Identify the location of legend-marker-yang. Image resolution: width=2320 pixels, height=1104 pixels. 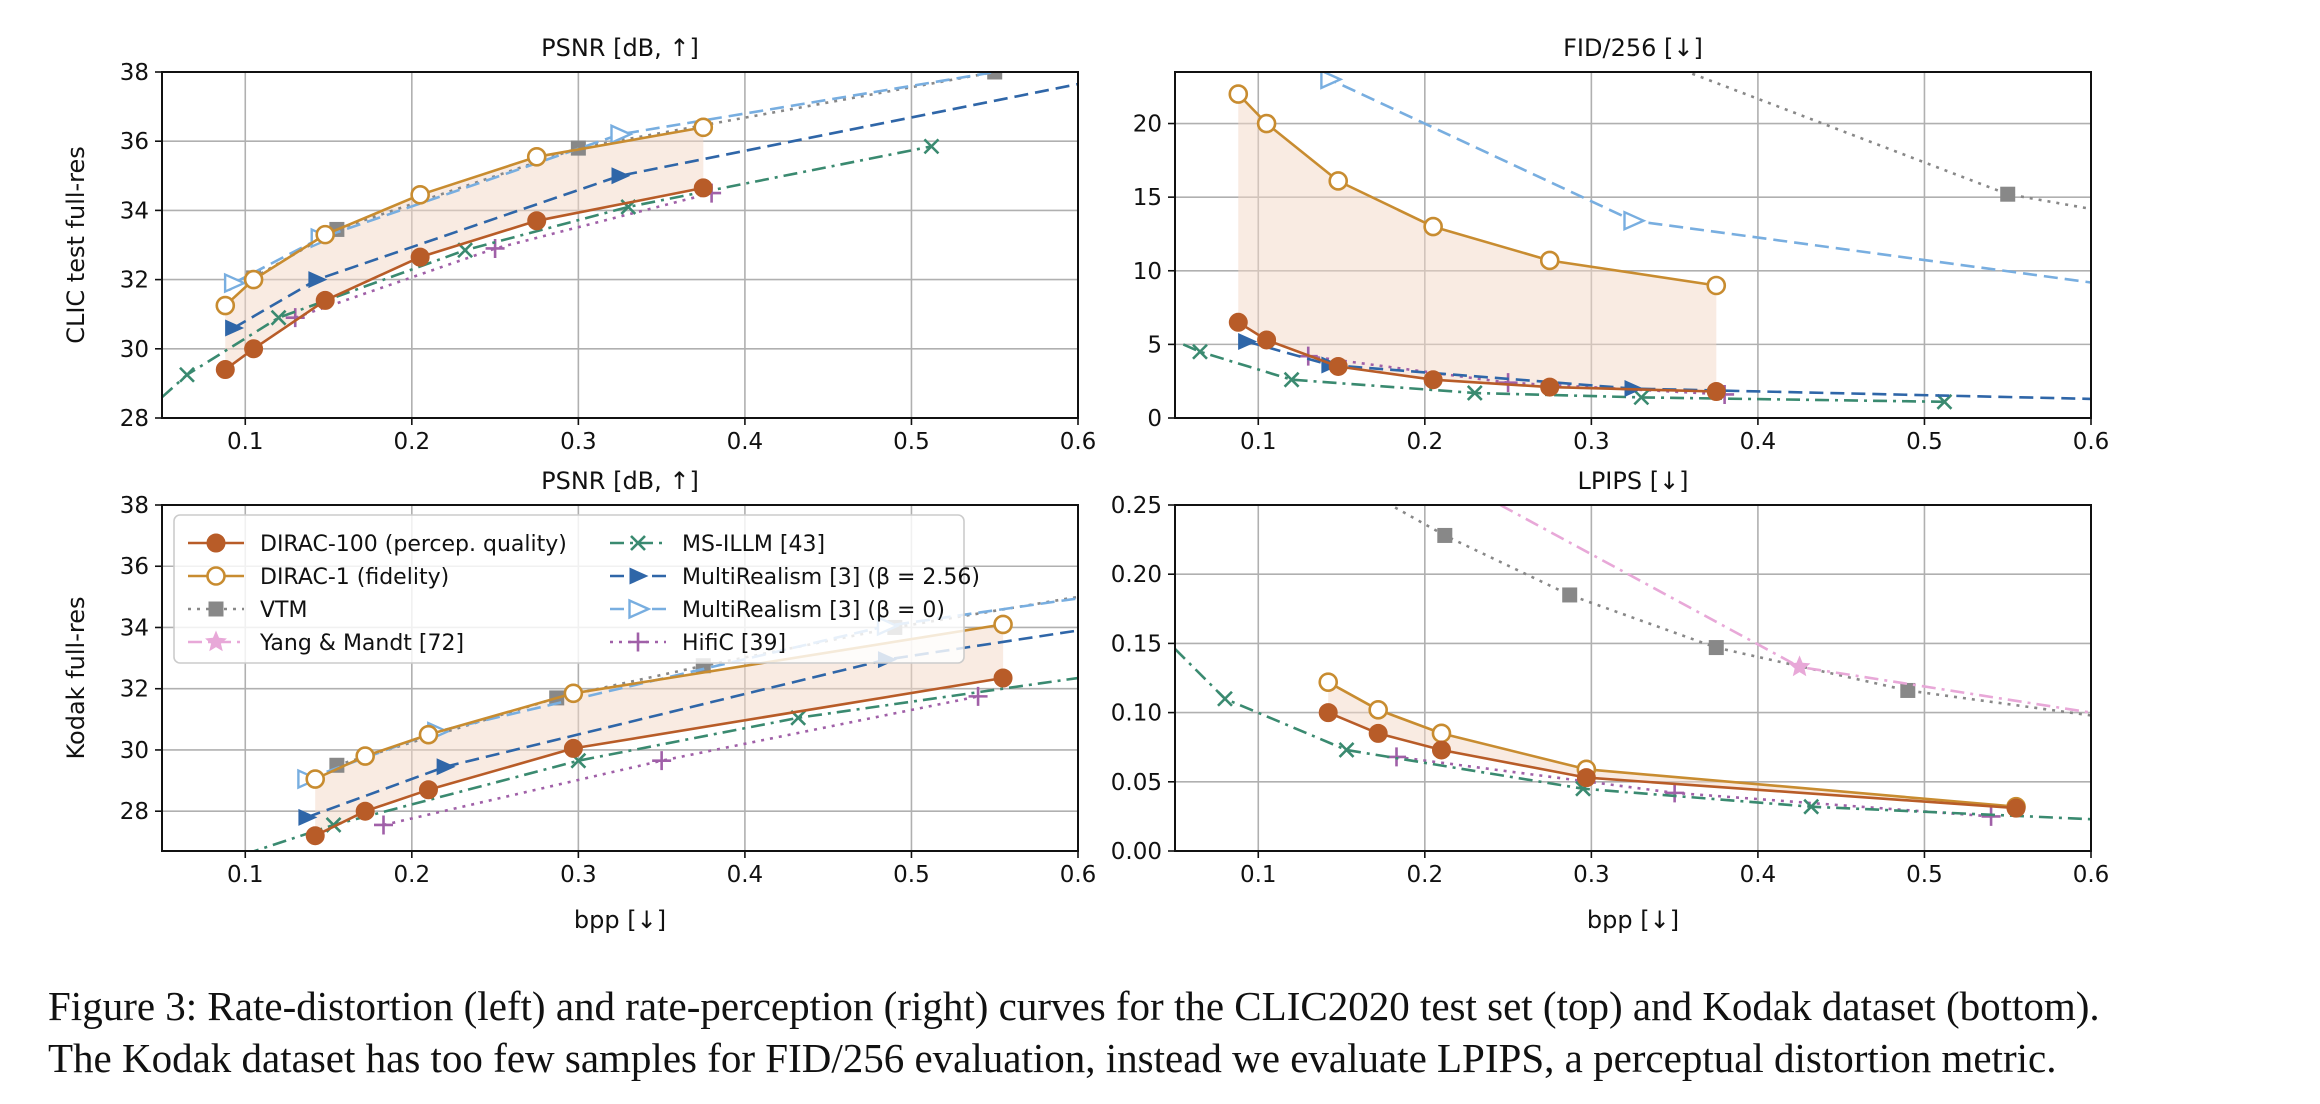
(216, 641).